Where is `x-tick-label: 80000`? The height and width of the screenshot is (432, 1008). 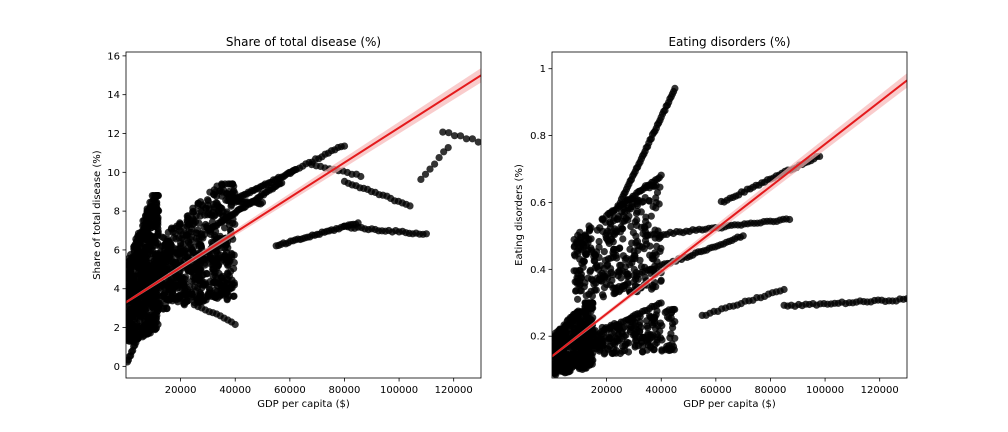 x-tick-label: 80000 is located at coordinates (771, 390).